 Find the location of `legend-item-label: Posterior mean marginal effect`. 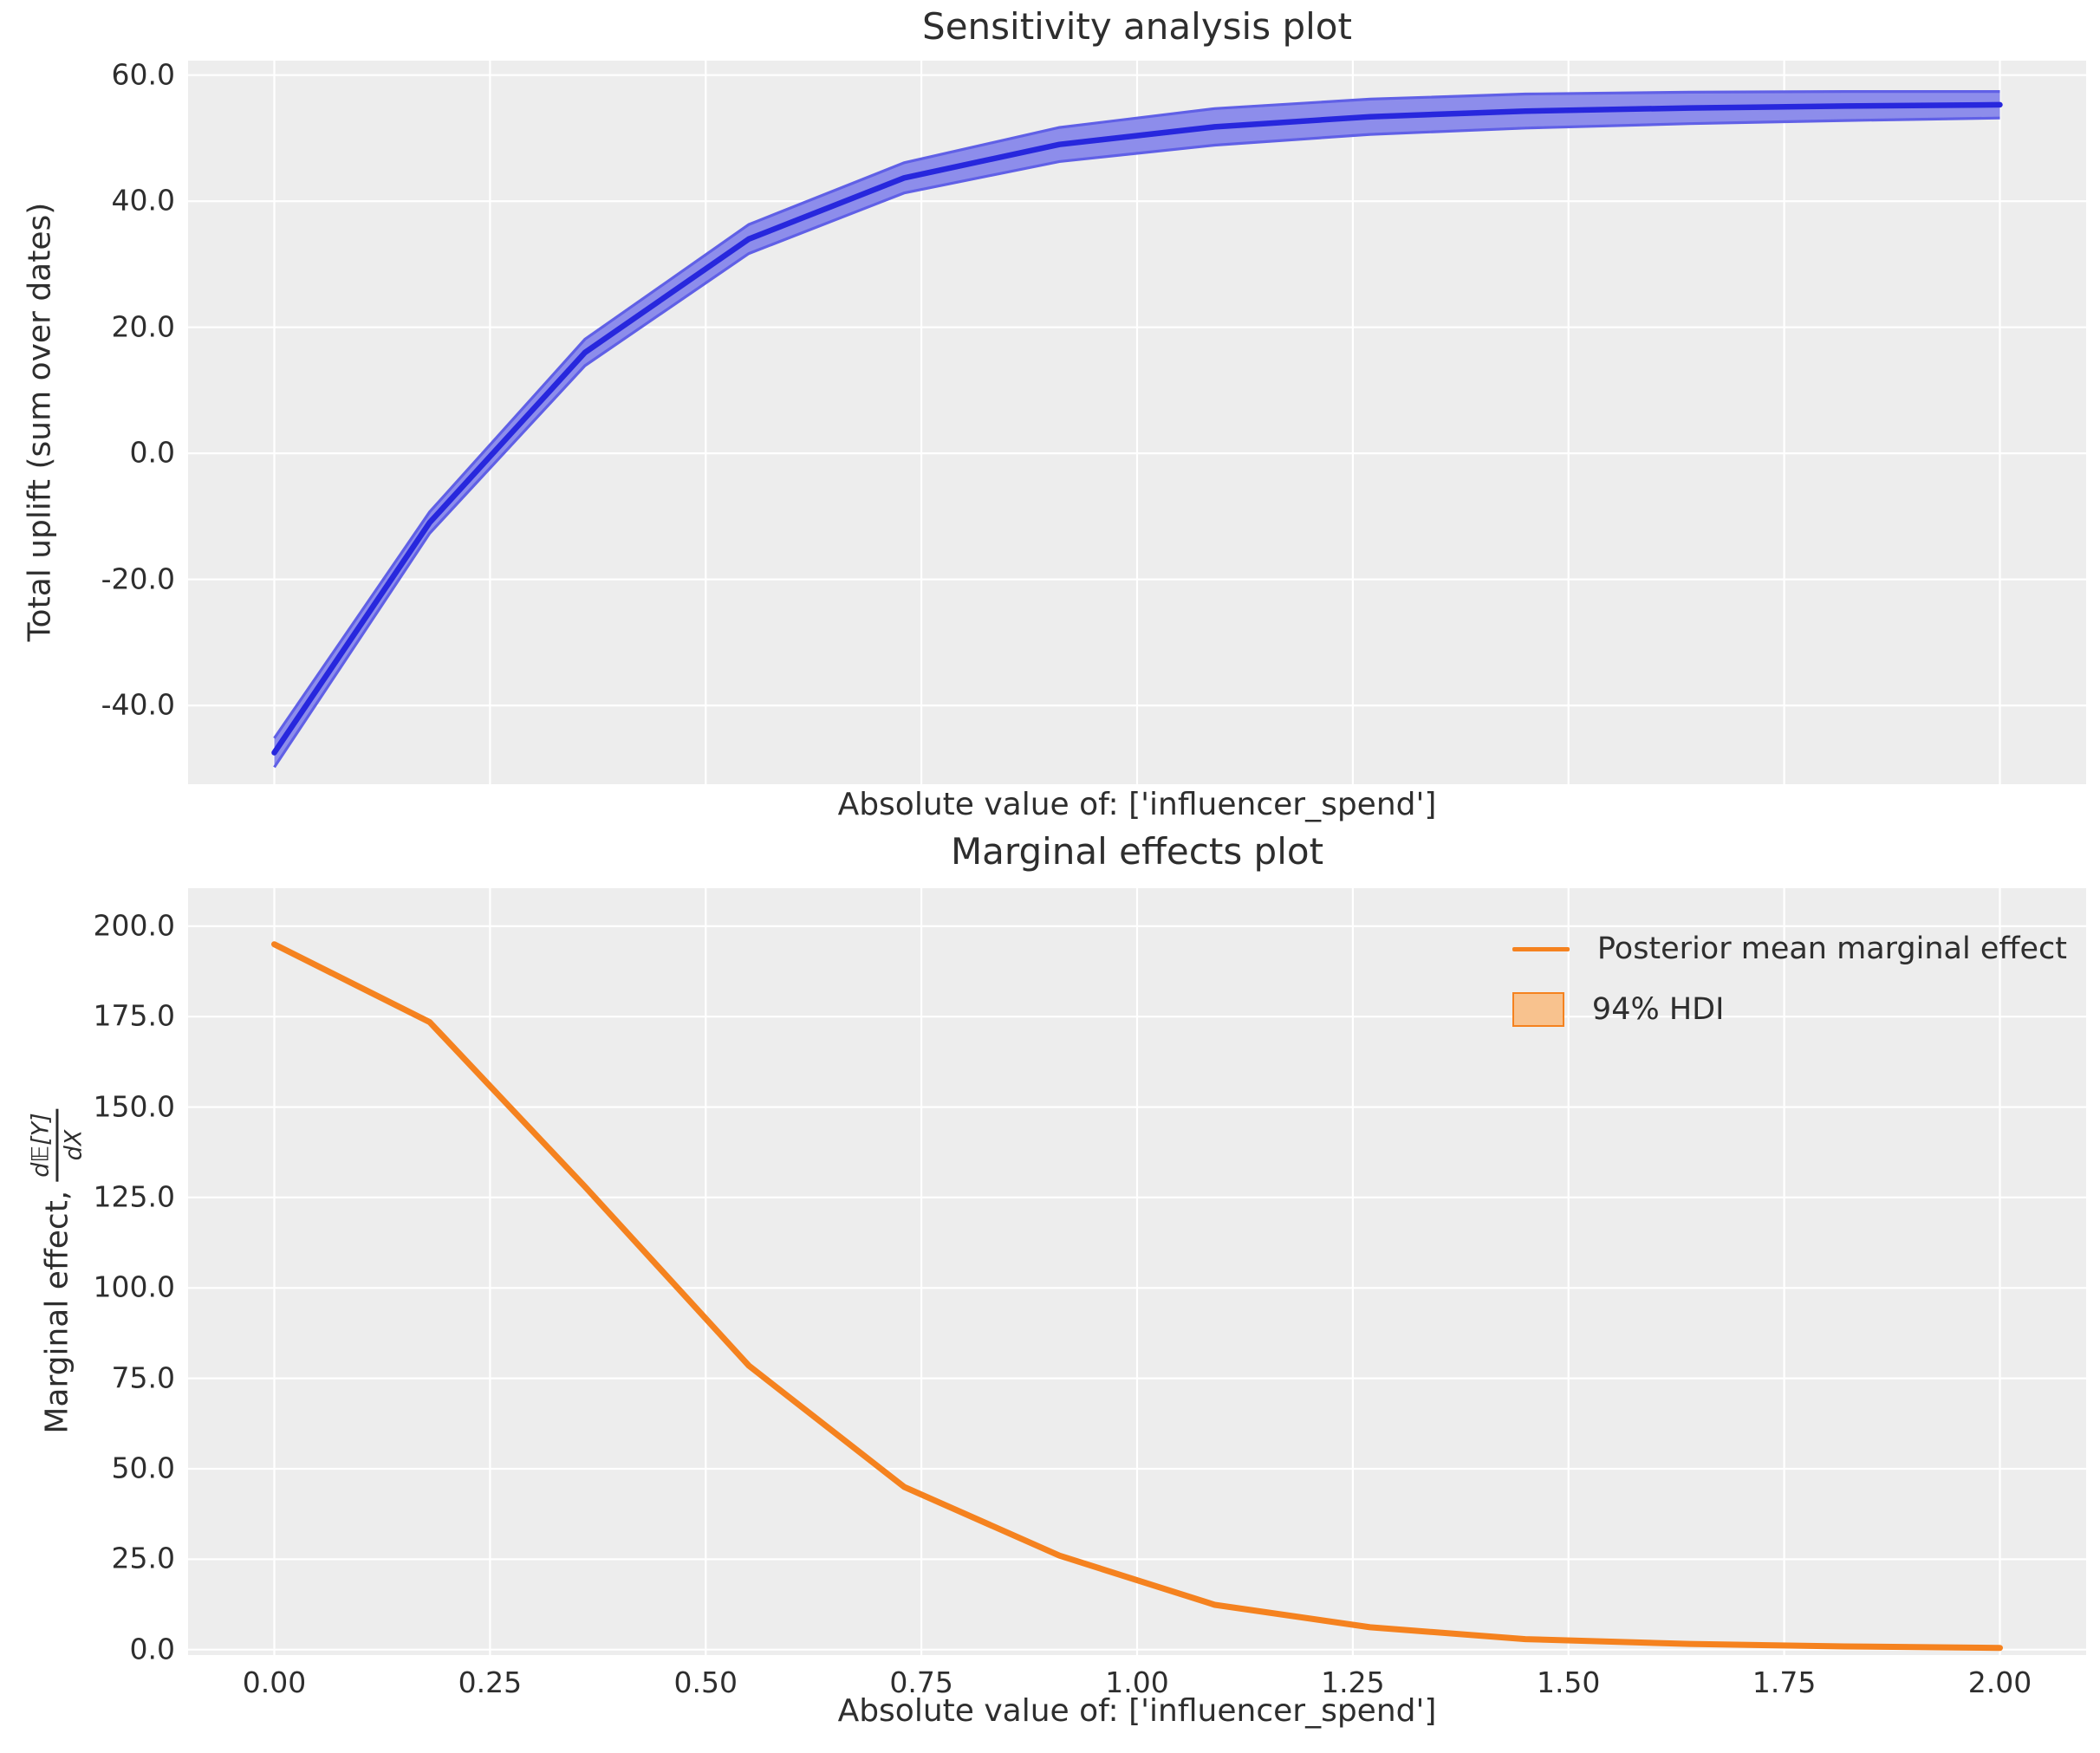

legend-item-label: Posterior mean marginal effect is located at coordinates (1831, 949).